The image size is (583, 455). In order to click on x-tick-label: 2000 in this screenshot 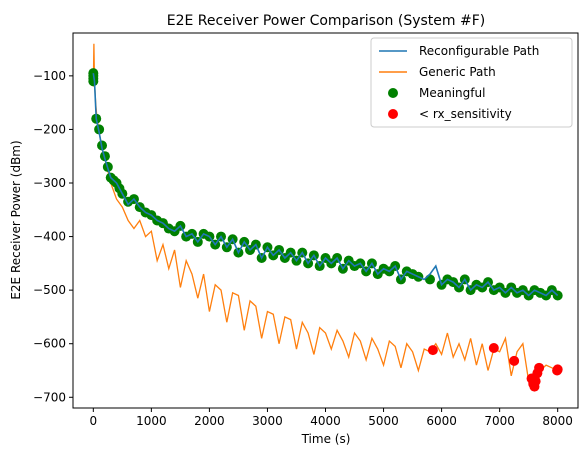, I will do `click(209, 421)`.